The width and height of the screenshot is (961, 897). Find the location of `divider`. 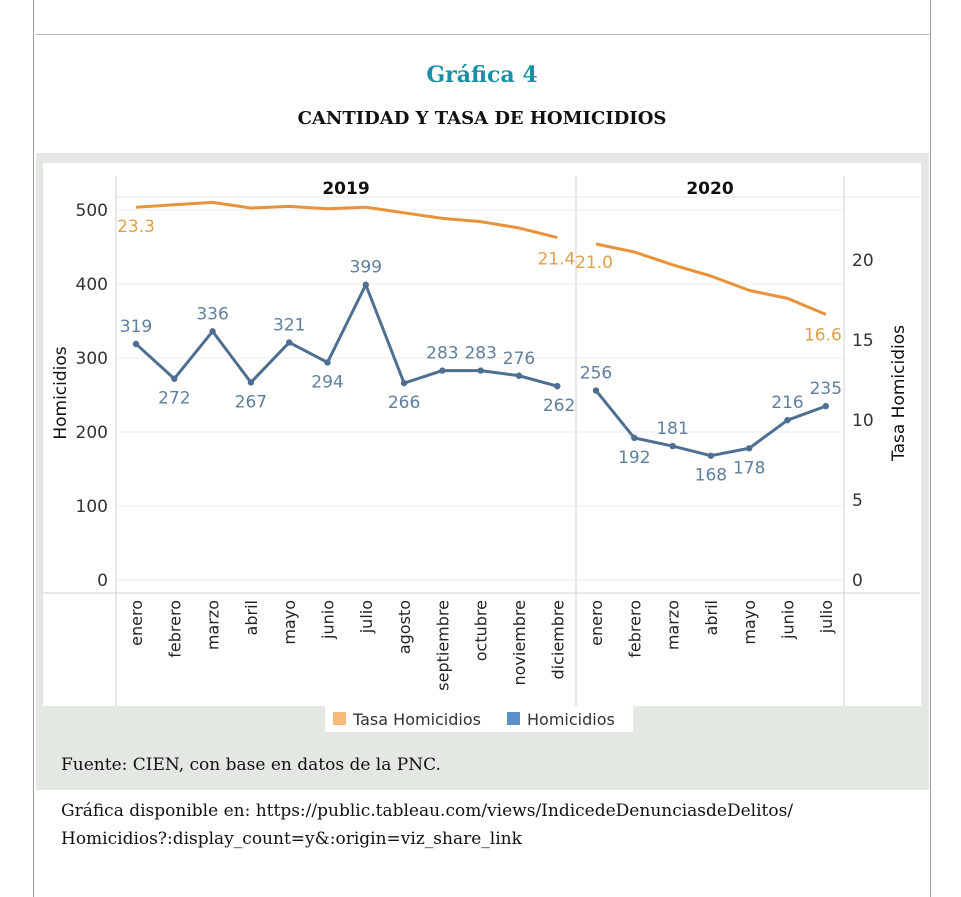

divider is located at coordinates (482, 34).